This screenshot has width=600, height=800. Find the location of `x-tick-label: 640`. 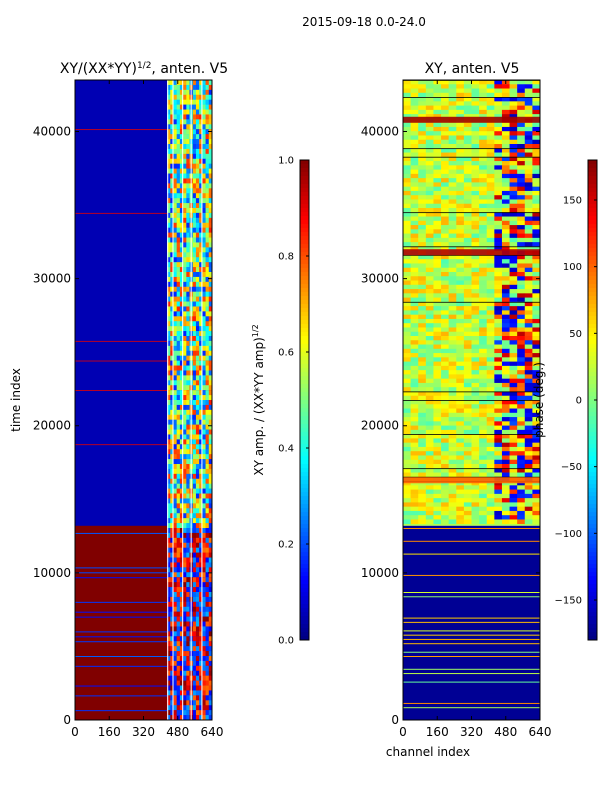

x-tick-label: 640 is located at coordinates (212, 732).